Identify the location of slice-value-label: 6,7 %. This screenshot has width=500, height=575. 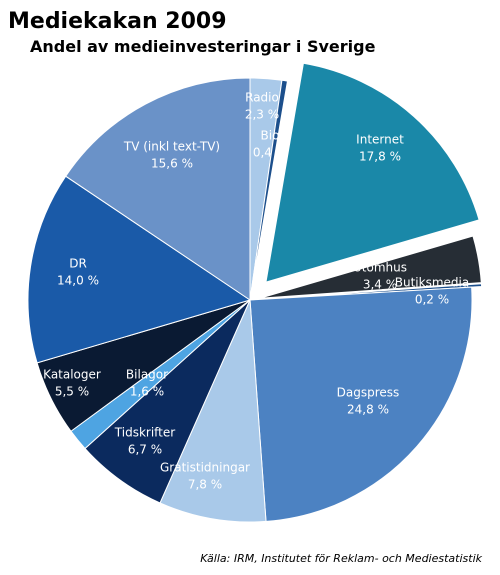
(145, 450).